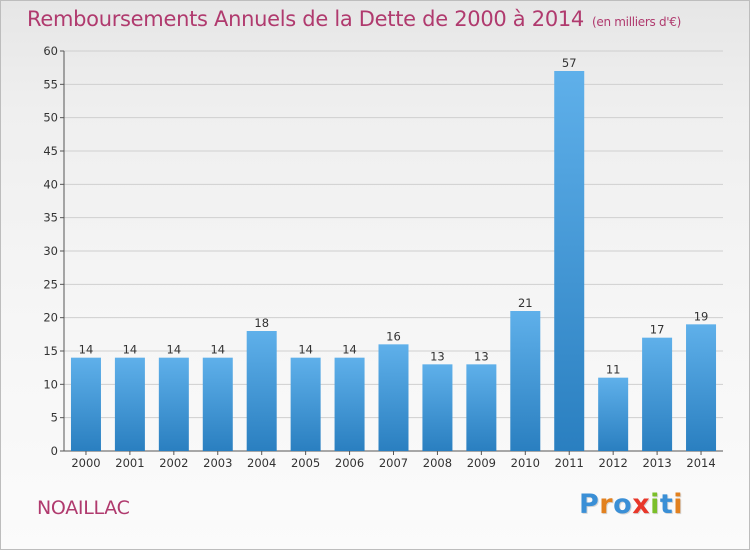  What do you see at coordinates (437, 356) in the screenshot?
I see `data-label-2008: 13` at bounding box center [437, 356].